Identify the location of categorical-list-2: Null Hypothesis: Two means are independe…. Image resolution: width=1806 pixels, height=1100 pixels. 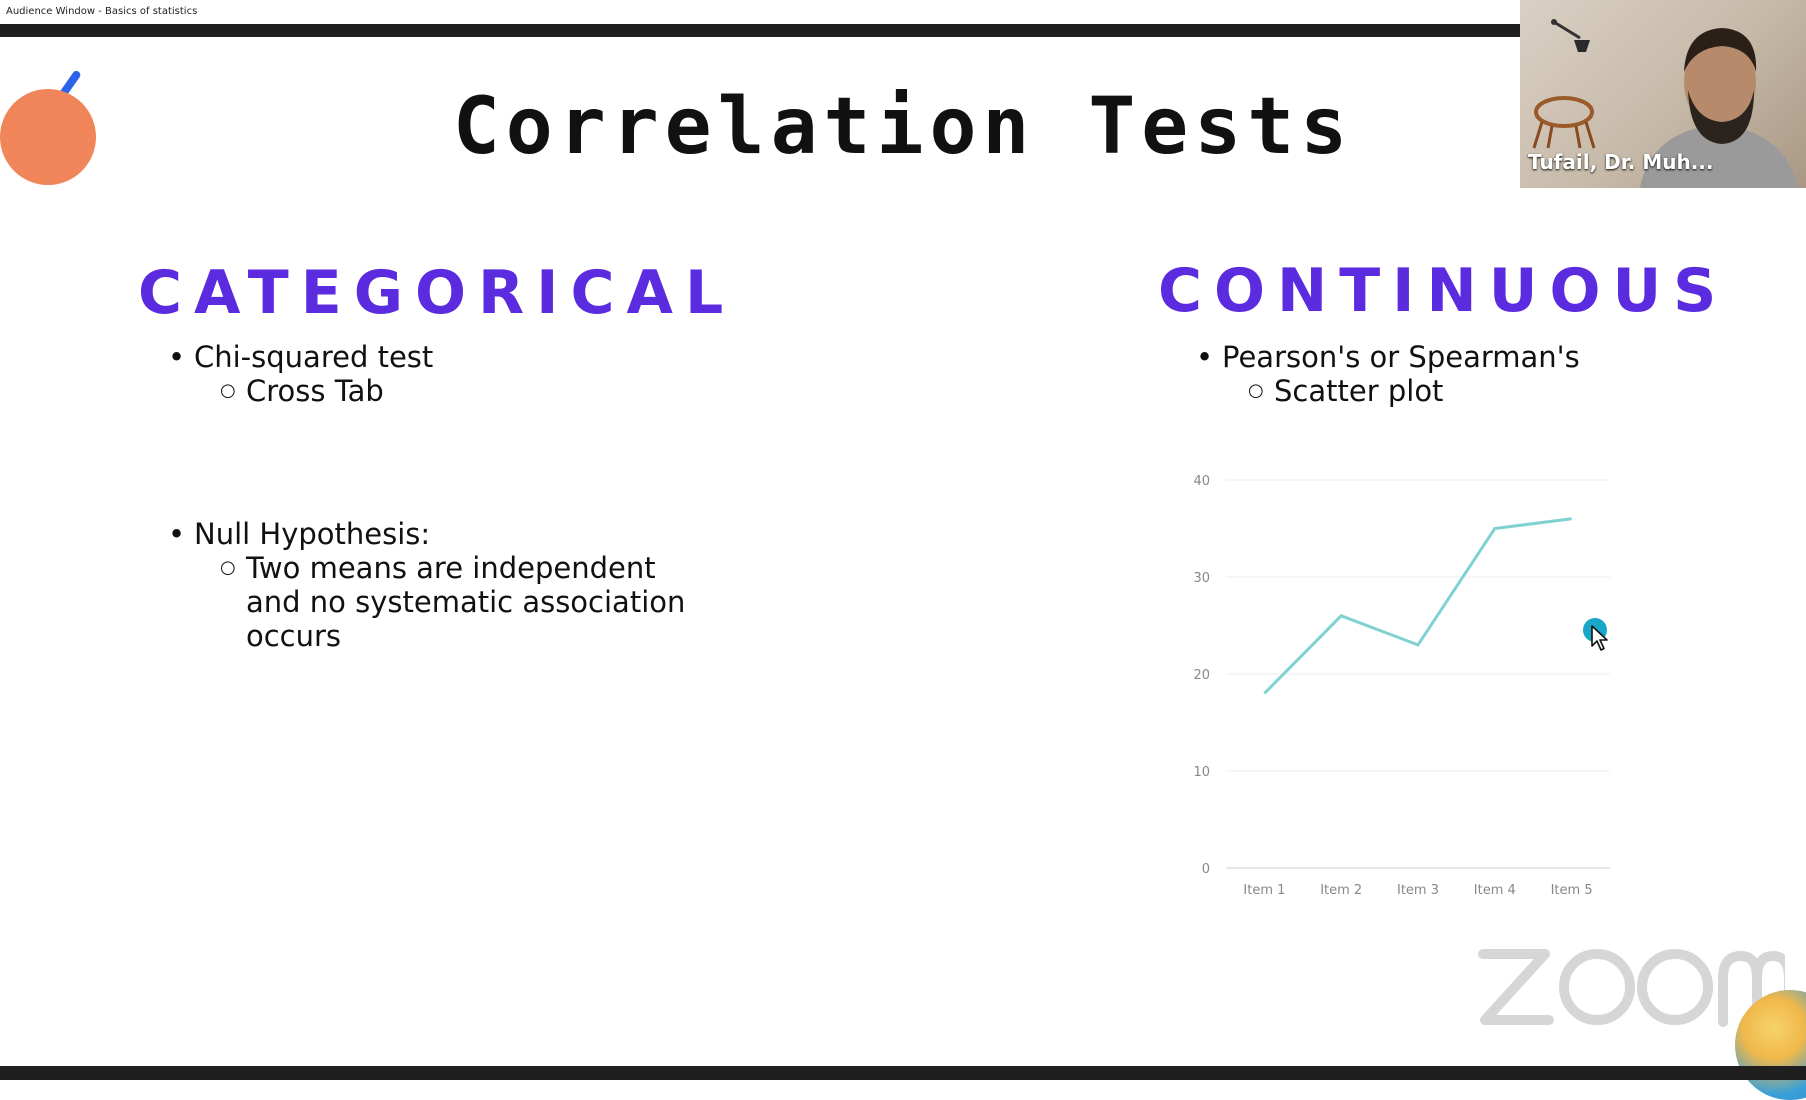
(437, 585).